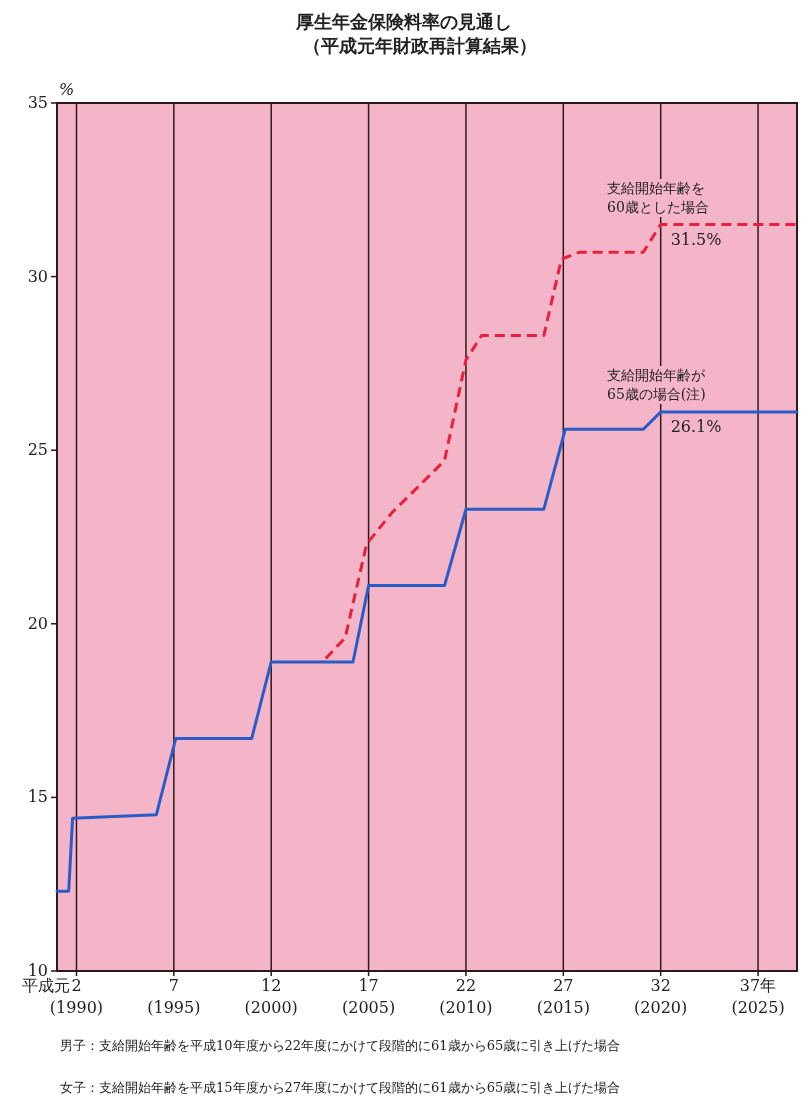 This screenshot has height=1102, width=808. Describe the element at coordinates (173, 985) in the screenshot. I see `x-tick-label: 7` at that location.